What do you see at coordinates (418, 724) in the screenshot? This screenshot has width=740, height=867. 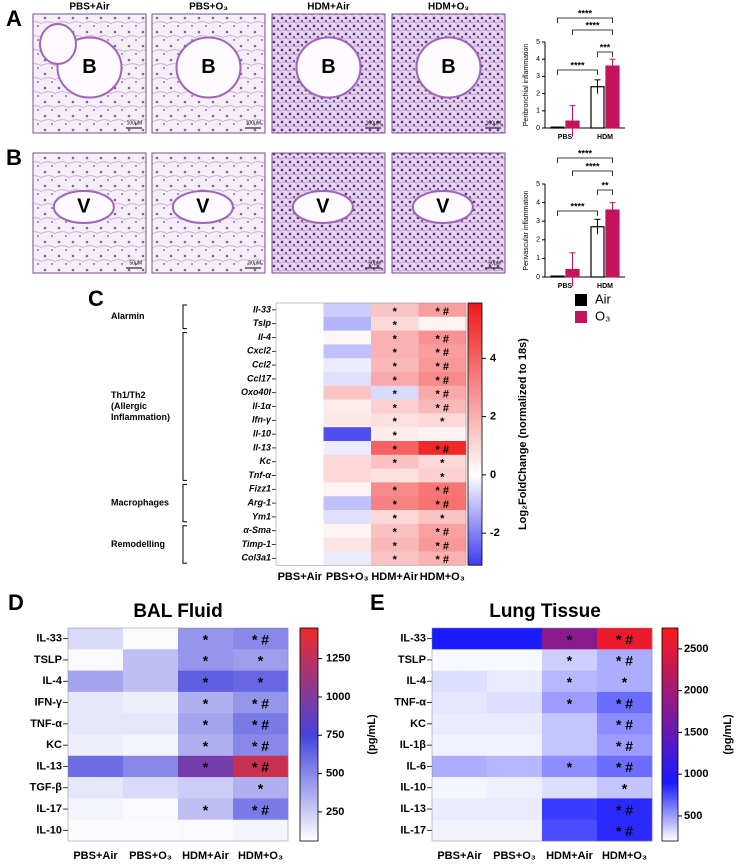 I see `row-label: KC` at bounding box center [418, 724].